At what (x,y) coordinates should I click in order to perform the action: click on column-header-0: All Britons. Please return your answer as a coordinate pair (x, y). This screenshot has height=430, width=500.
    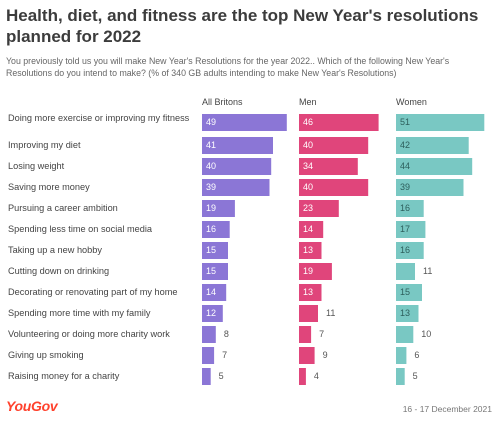
    Looking at the image, I should click on (222, 102).